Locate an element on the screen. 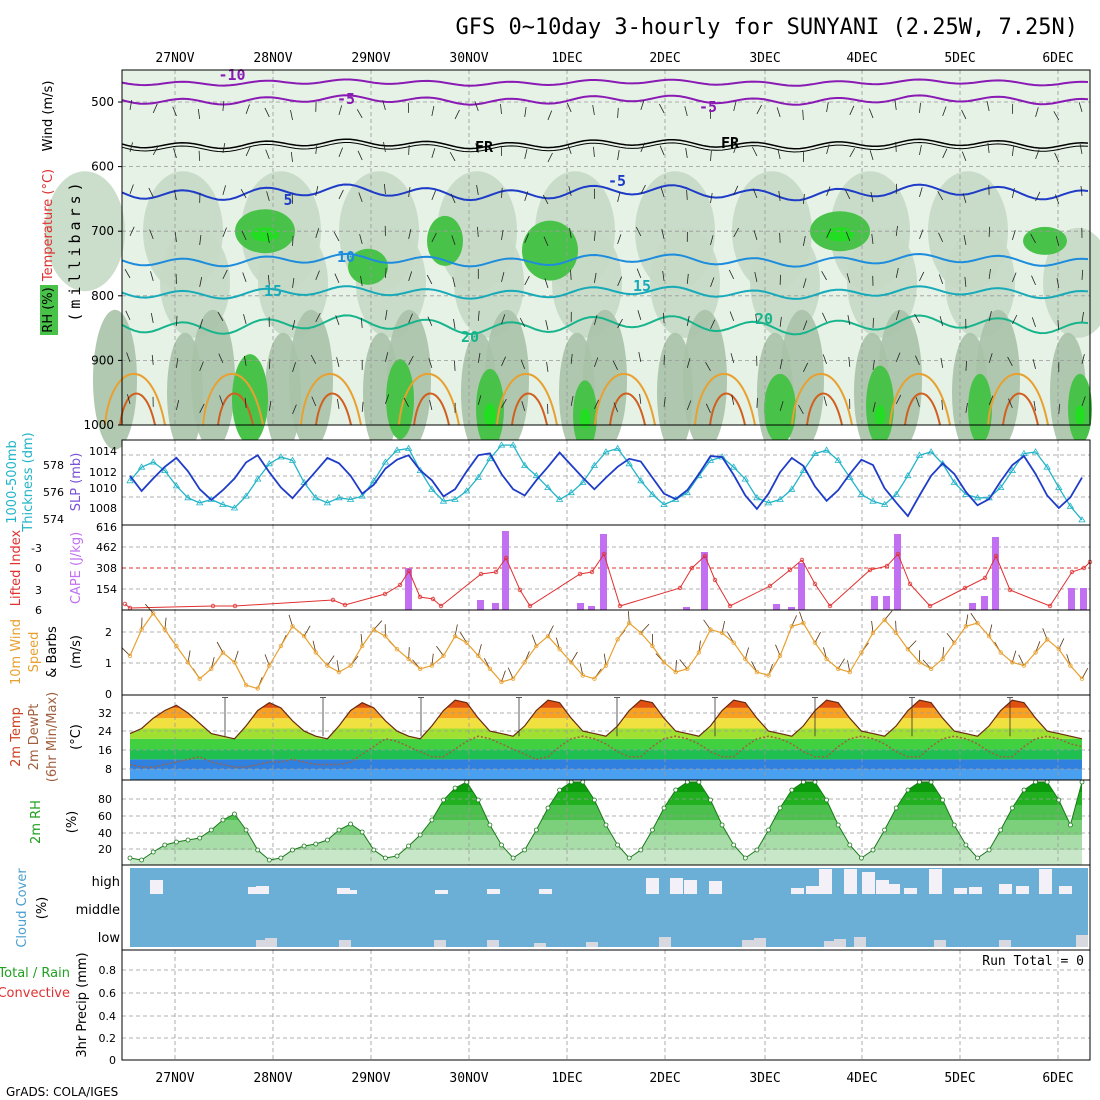  isotherm-line is located at coordinates (605, 192).